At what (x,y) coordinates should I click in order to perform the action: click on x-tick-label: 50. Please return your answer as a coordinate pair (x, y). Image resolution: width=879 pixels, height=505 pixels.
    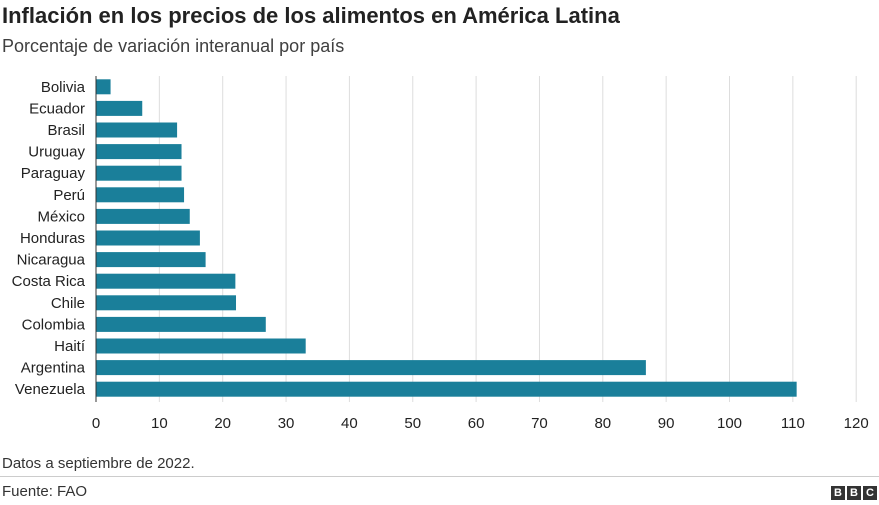
    Looking at the image, I should click on (412, 423).